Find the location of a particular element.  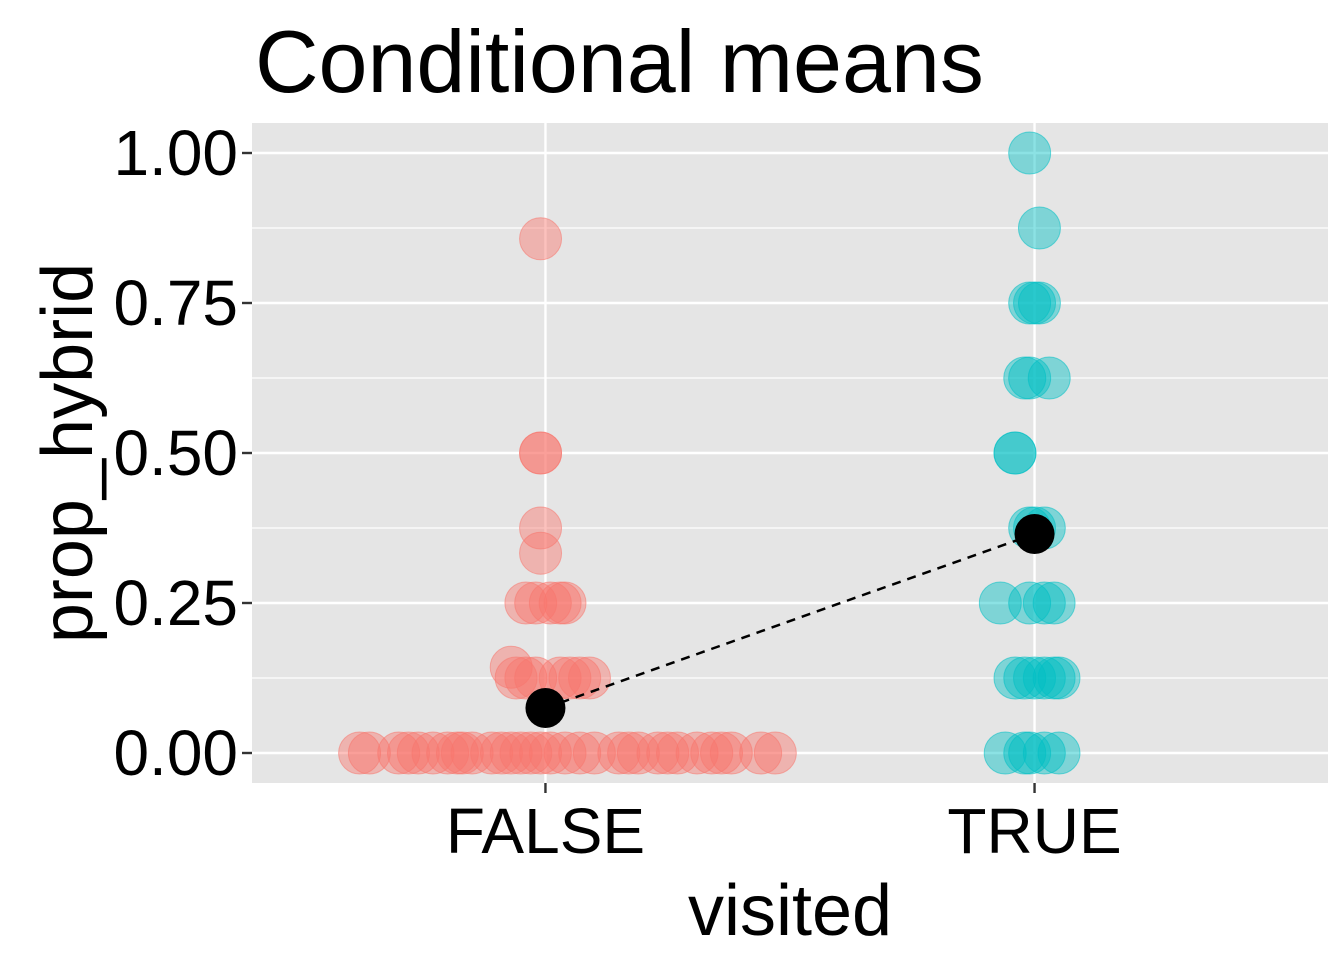

y-tick-label: 0.75 is located at coordinates (175, 303).